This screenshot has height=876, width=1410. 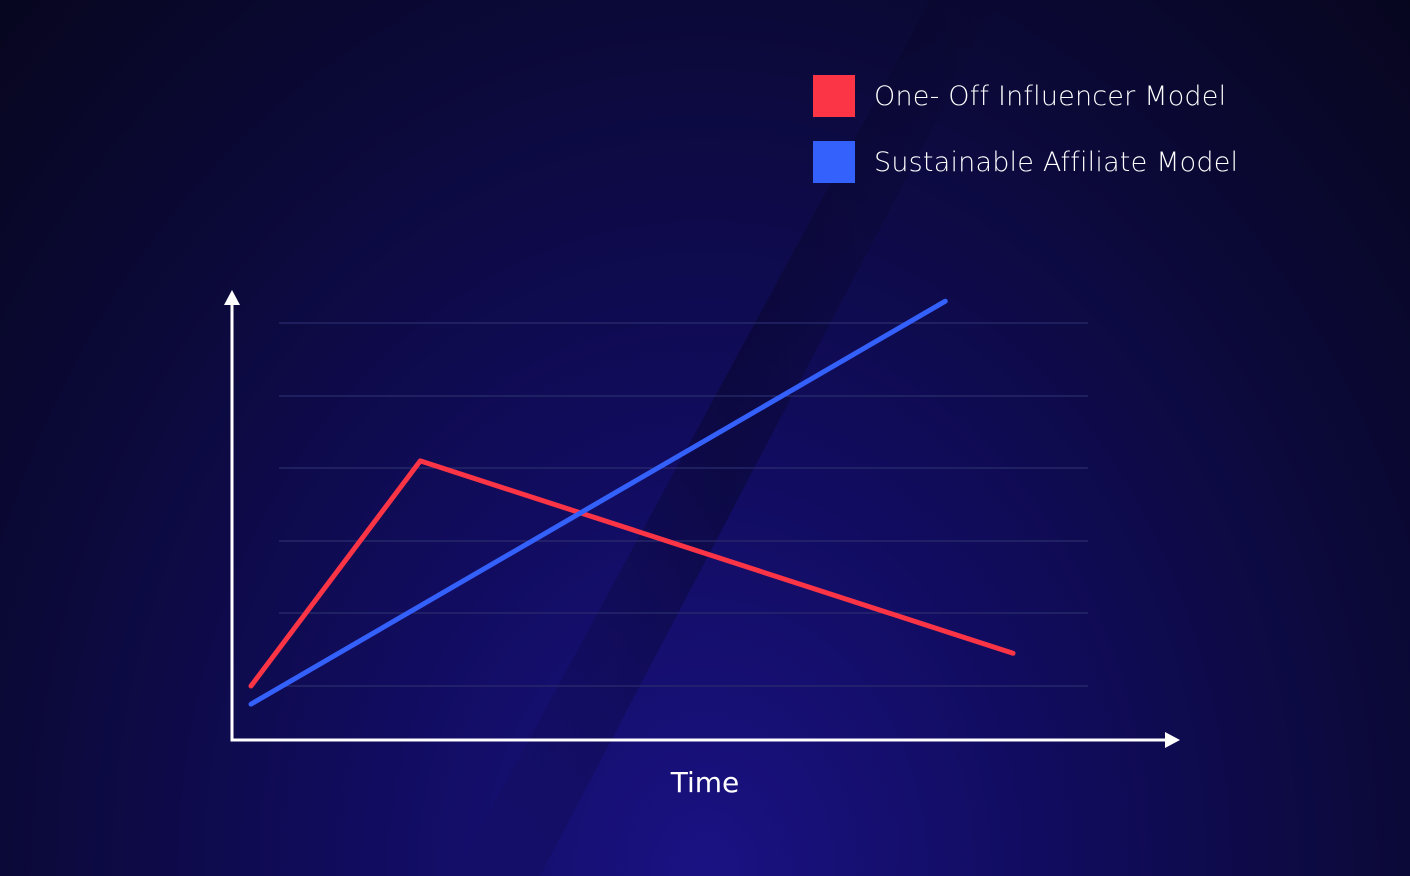 I want to click on x-axis-arrow, so click(x=1172, y=740).